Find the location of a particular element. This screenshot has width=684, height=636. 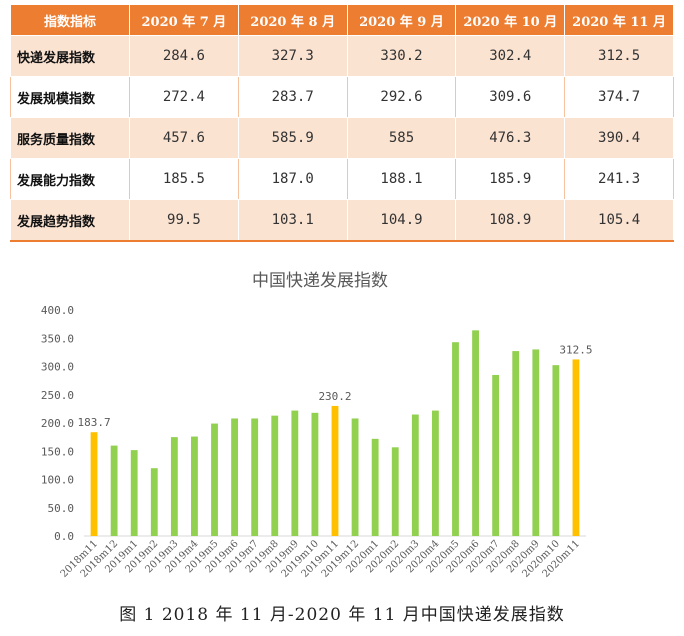

y-tick-label: 150.0 is located at coordinates (57, 451).